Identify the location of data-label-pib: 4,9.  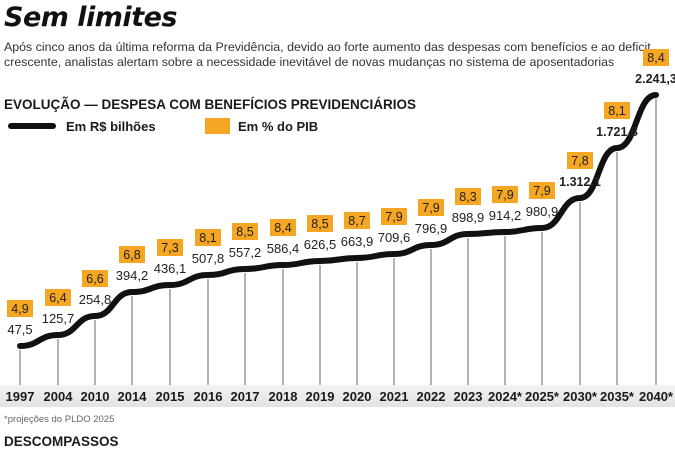
(19, 309).